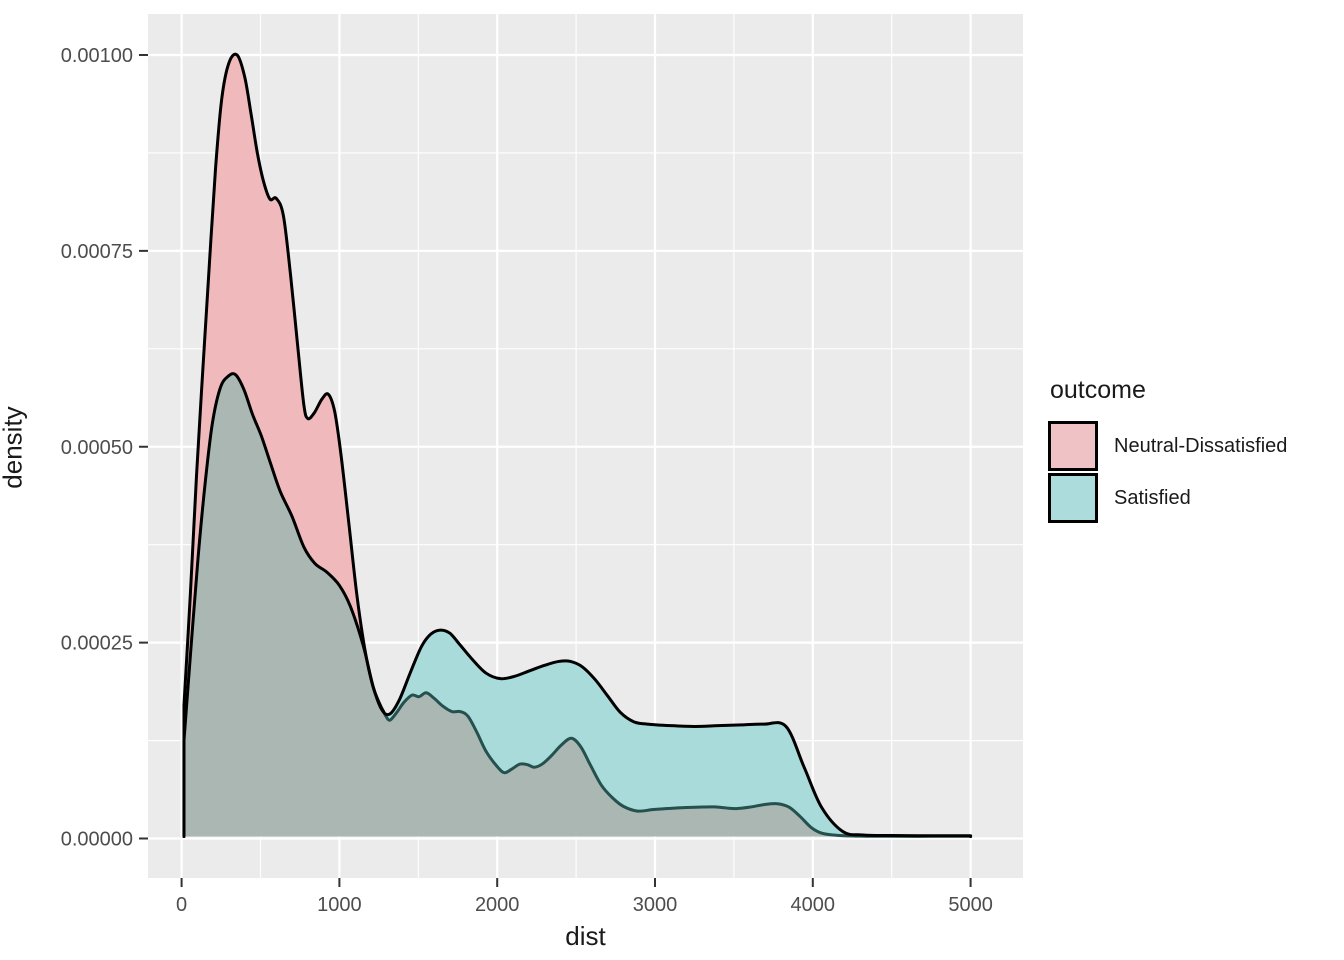 This screenshot has width=1344, height=960. Describe the element at coordinates (181, 905) in the screenshot. I see `x-tick-label: 0` at that location.